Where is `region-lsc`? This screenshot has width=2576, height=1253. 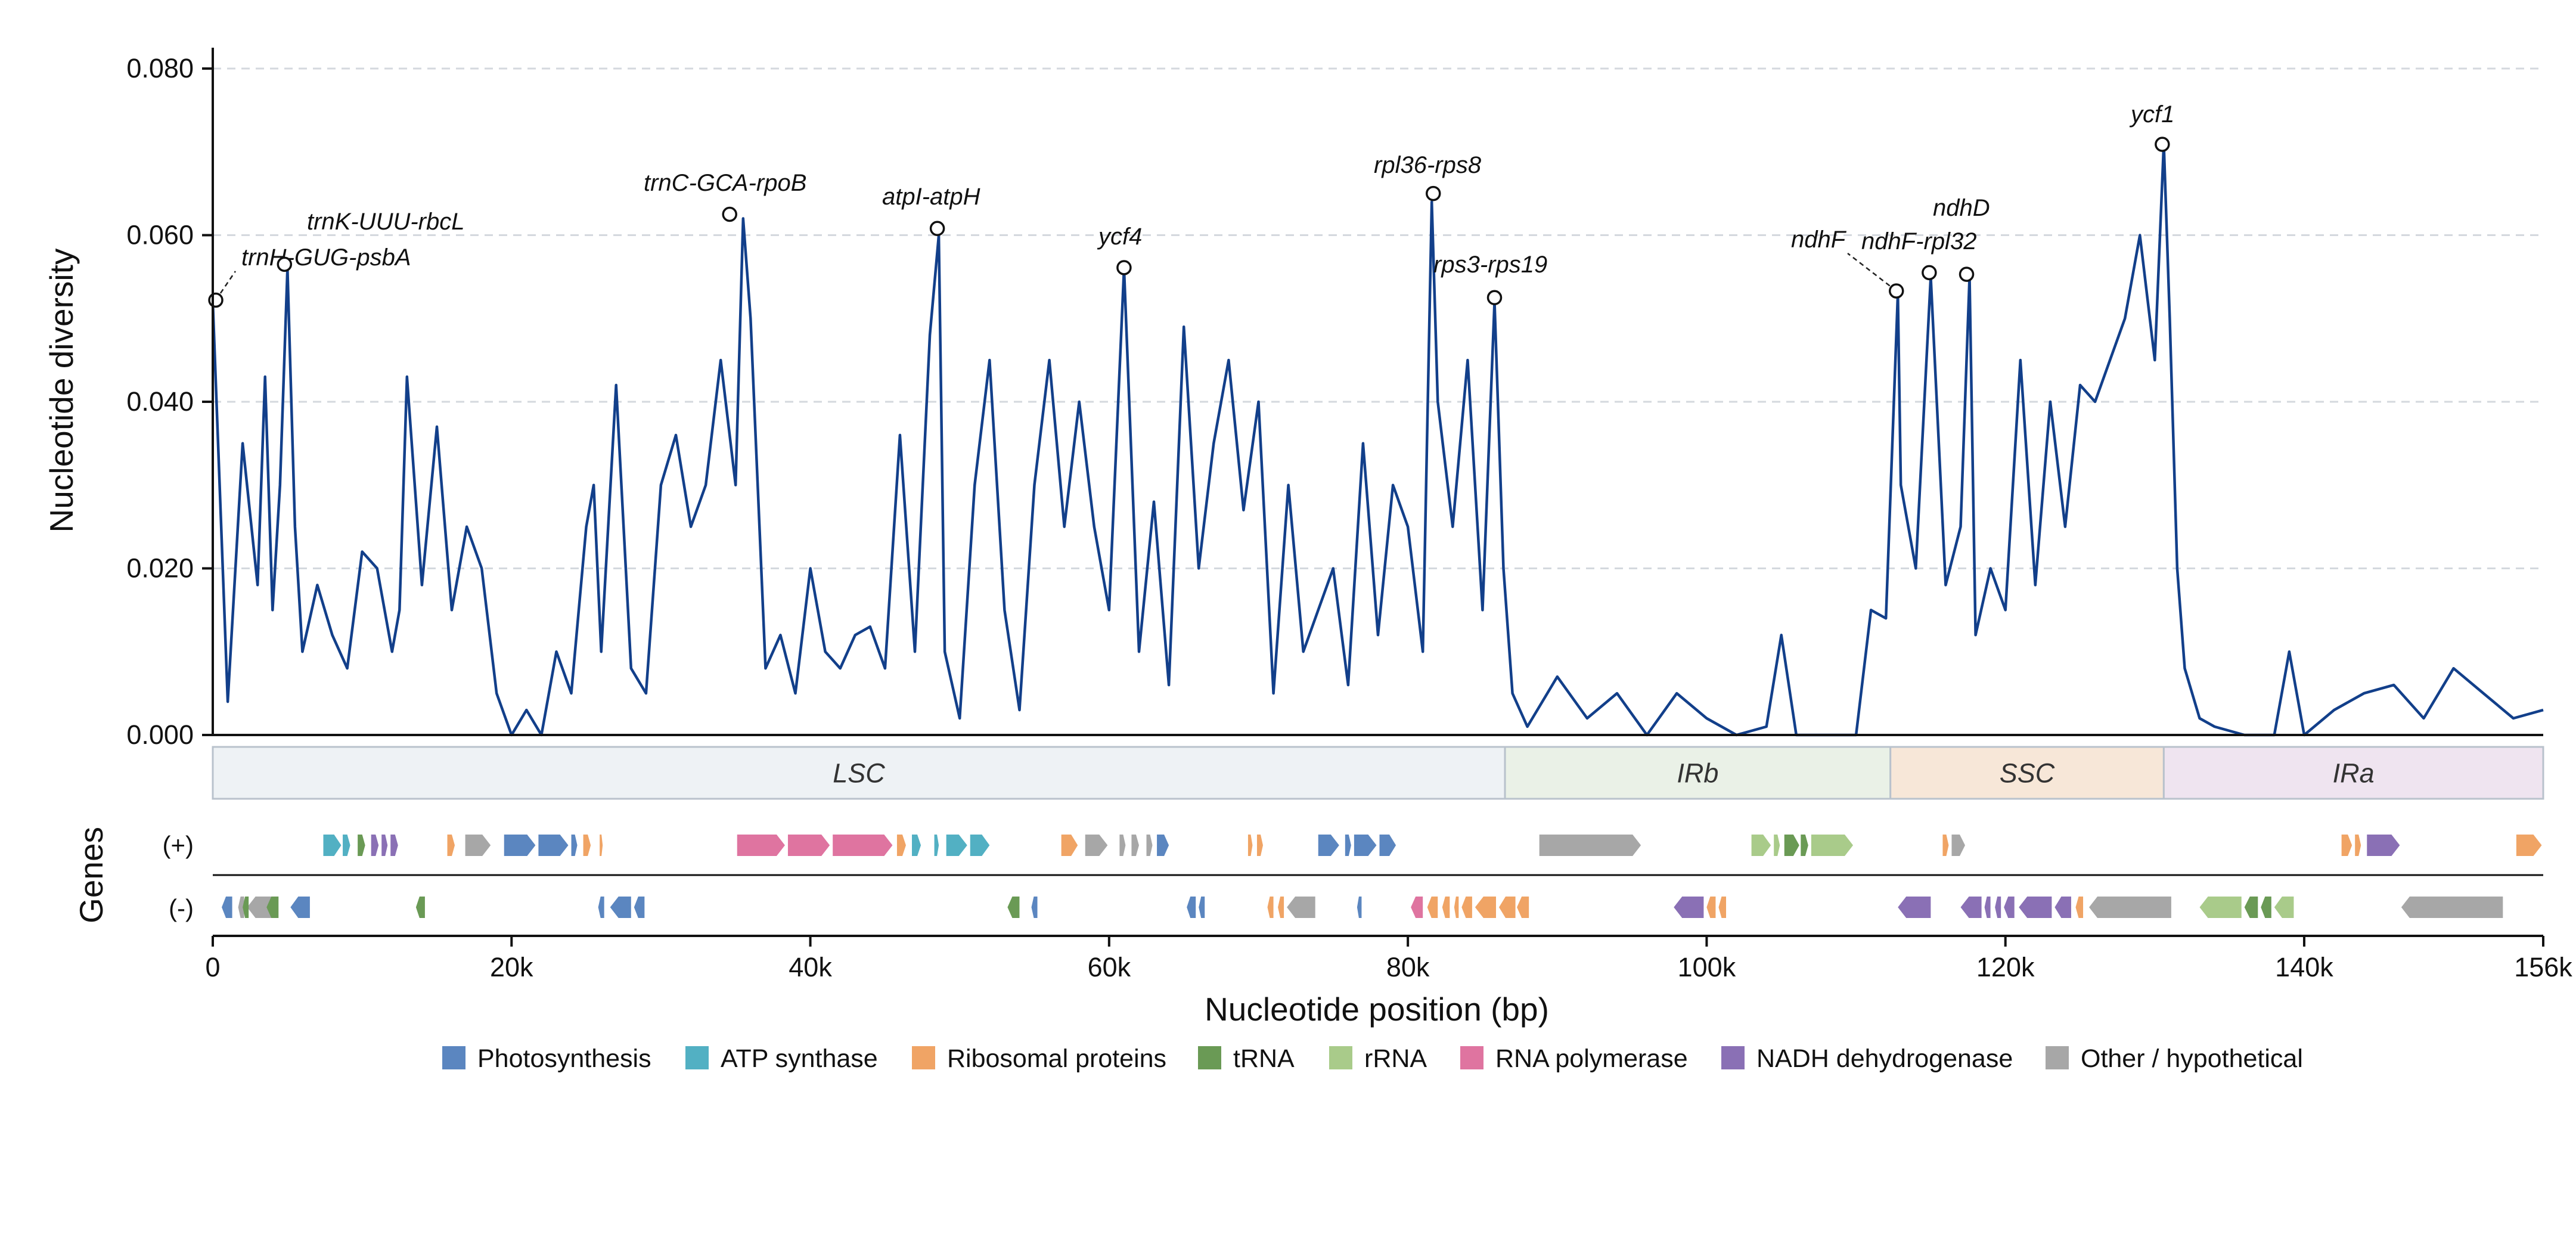 region-lsc is located at coordinates (859, 773).